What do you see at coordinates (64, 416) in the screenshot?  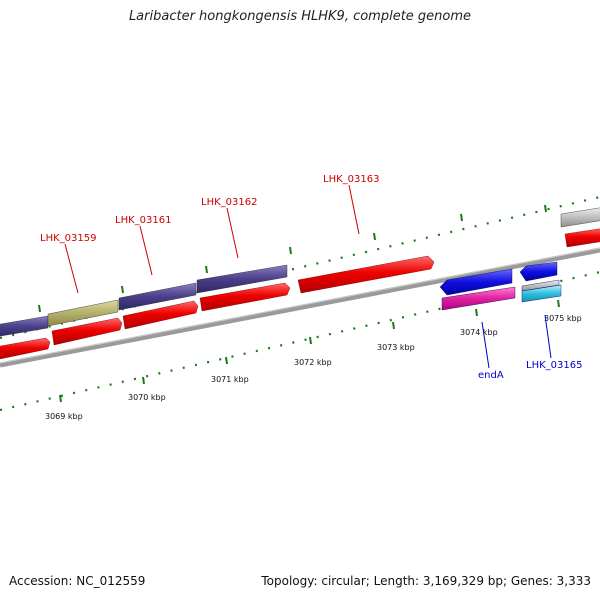 I see `ruler-label: 3069 kbp` at bounding box center [64, 416].